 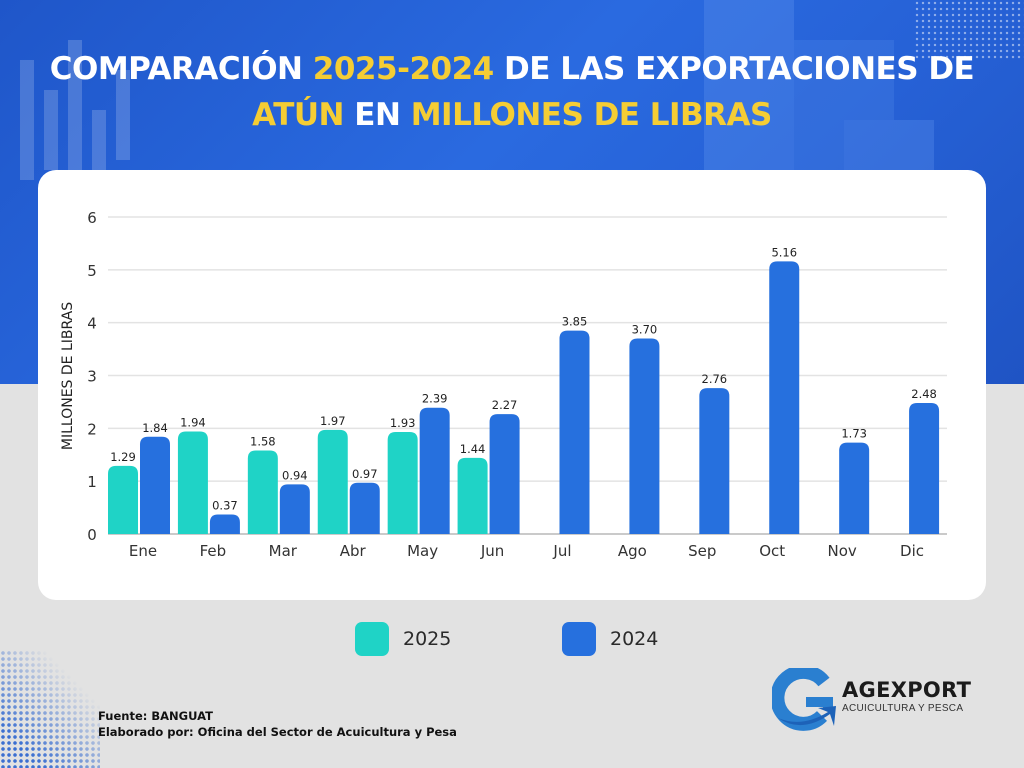 I want to click on y-tick-label: 0, so click(x=92, y=535).